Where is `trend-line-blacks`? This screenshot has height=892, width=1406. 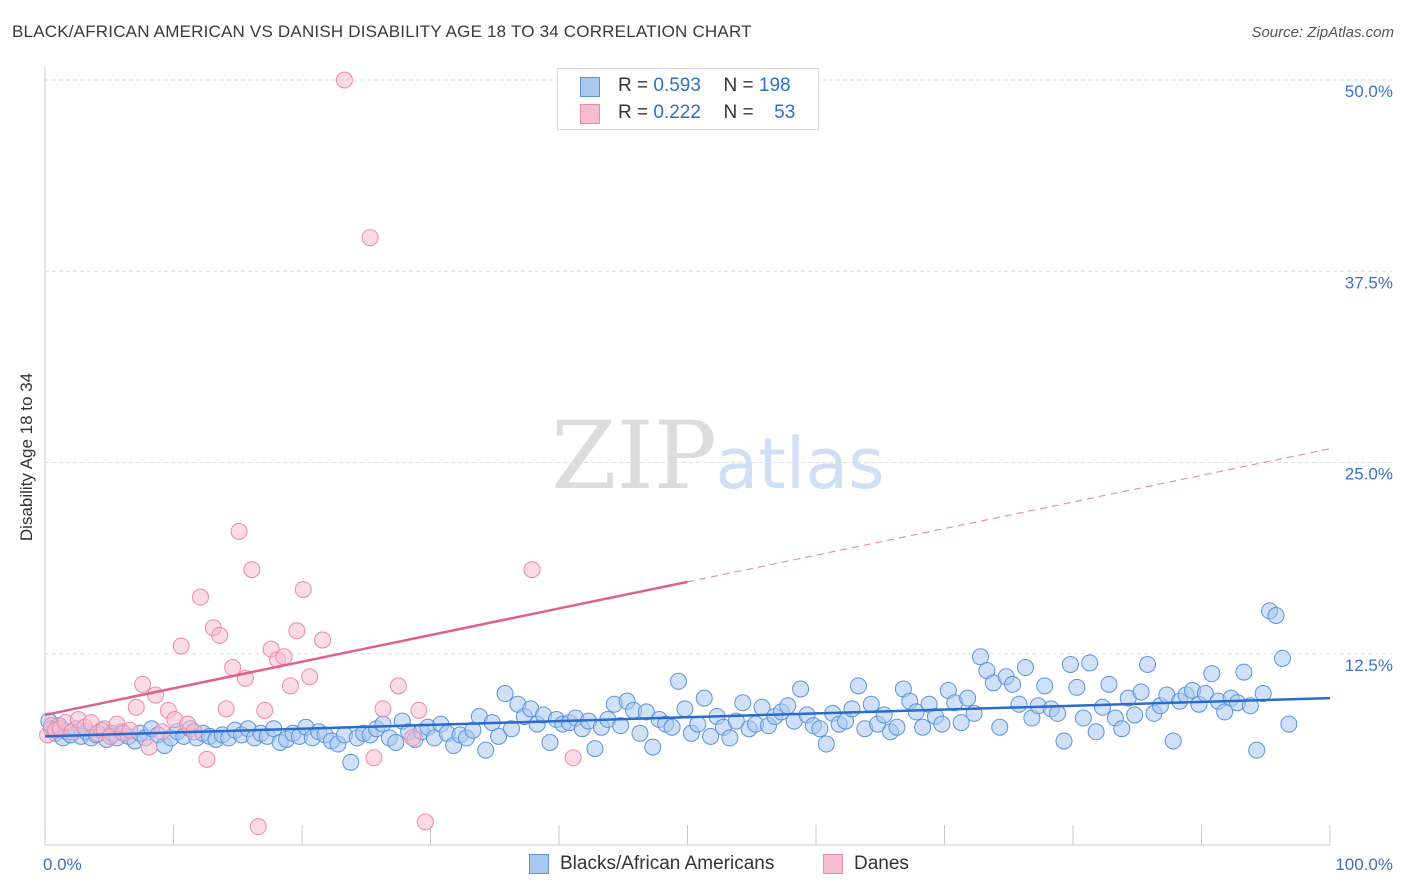
trend-line-blacks is located at coordinates (687, 717).